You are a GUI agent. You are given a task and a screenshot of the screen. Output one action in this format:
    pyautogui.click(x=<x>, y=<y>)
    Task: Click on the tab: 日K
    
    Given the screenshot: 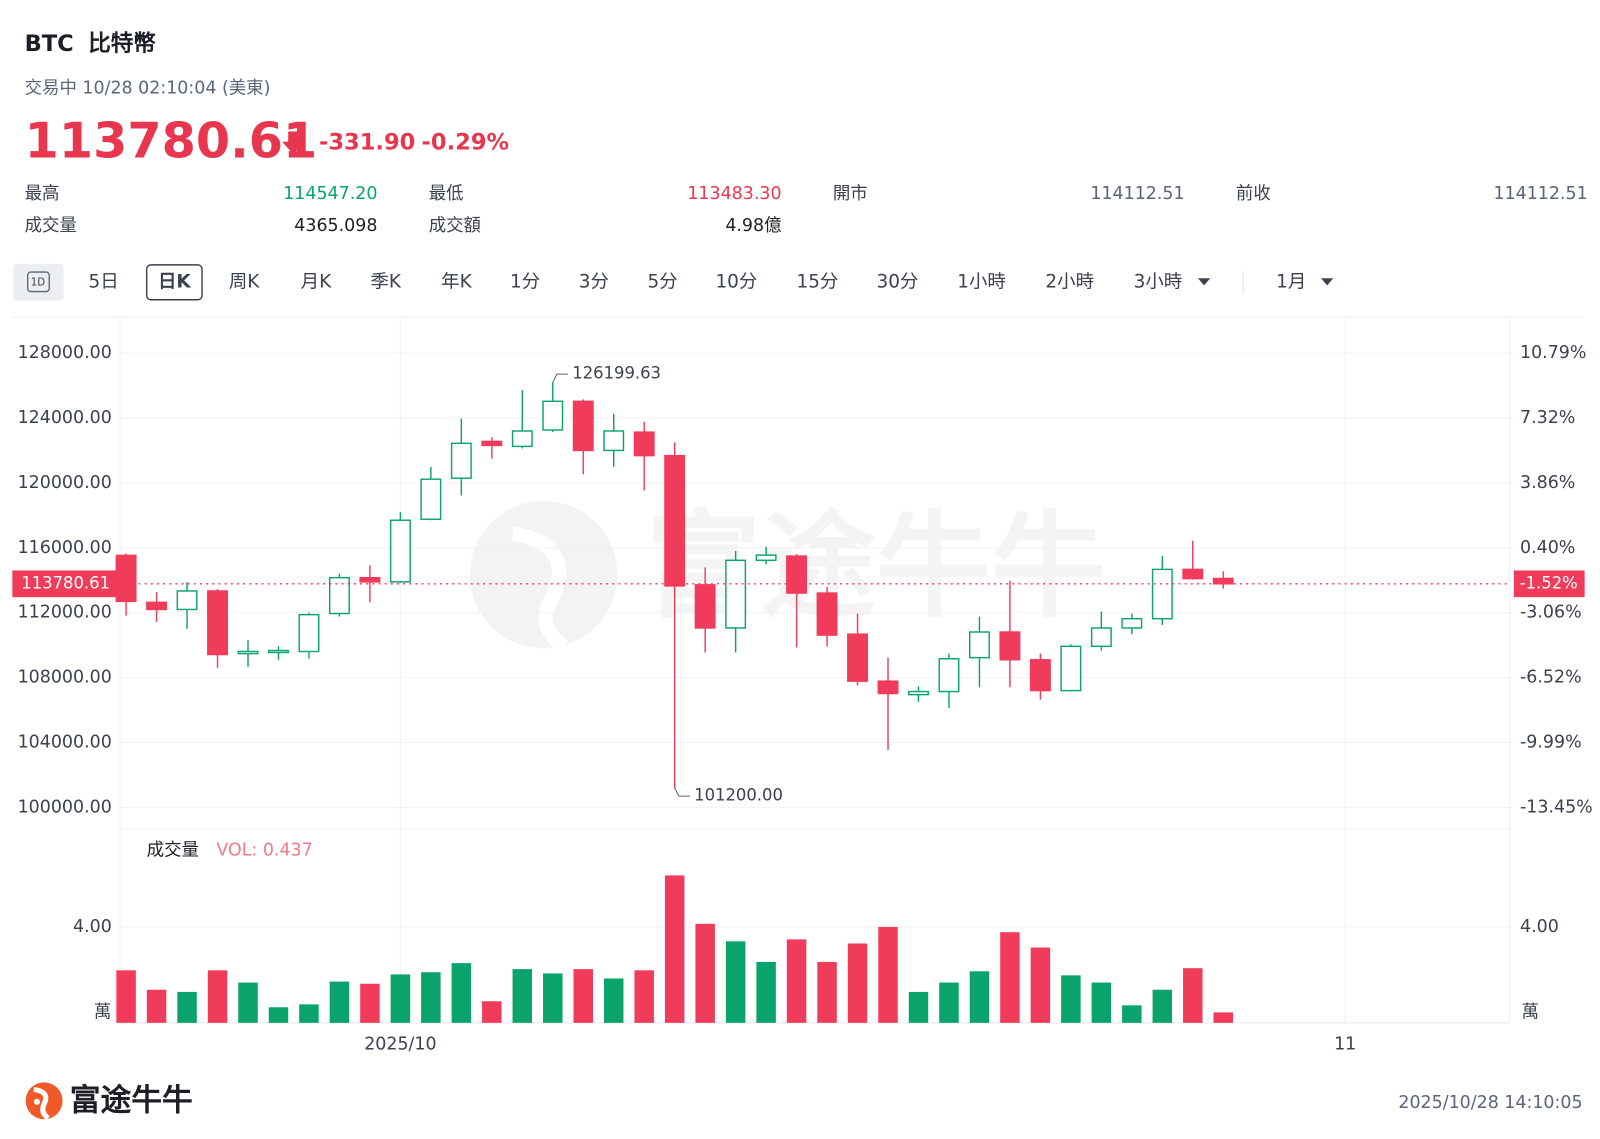 What is the action you would take?
    pyautogui.click(x=174, y=281)
    